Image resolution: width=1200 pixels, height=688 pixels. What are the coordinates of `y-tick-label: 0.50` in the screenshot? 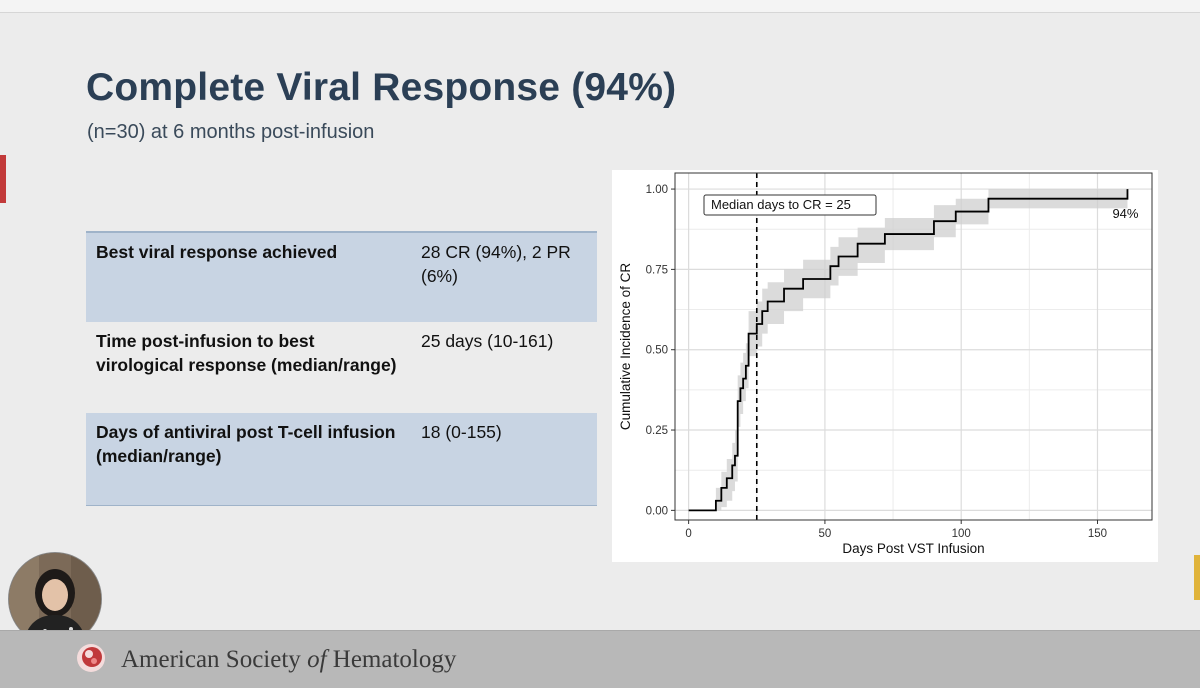 It's located at (657, 351).